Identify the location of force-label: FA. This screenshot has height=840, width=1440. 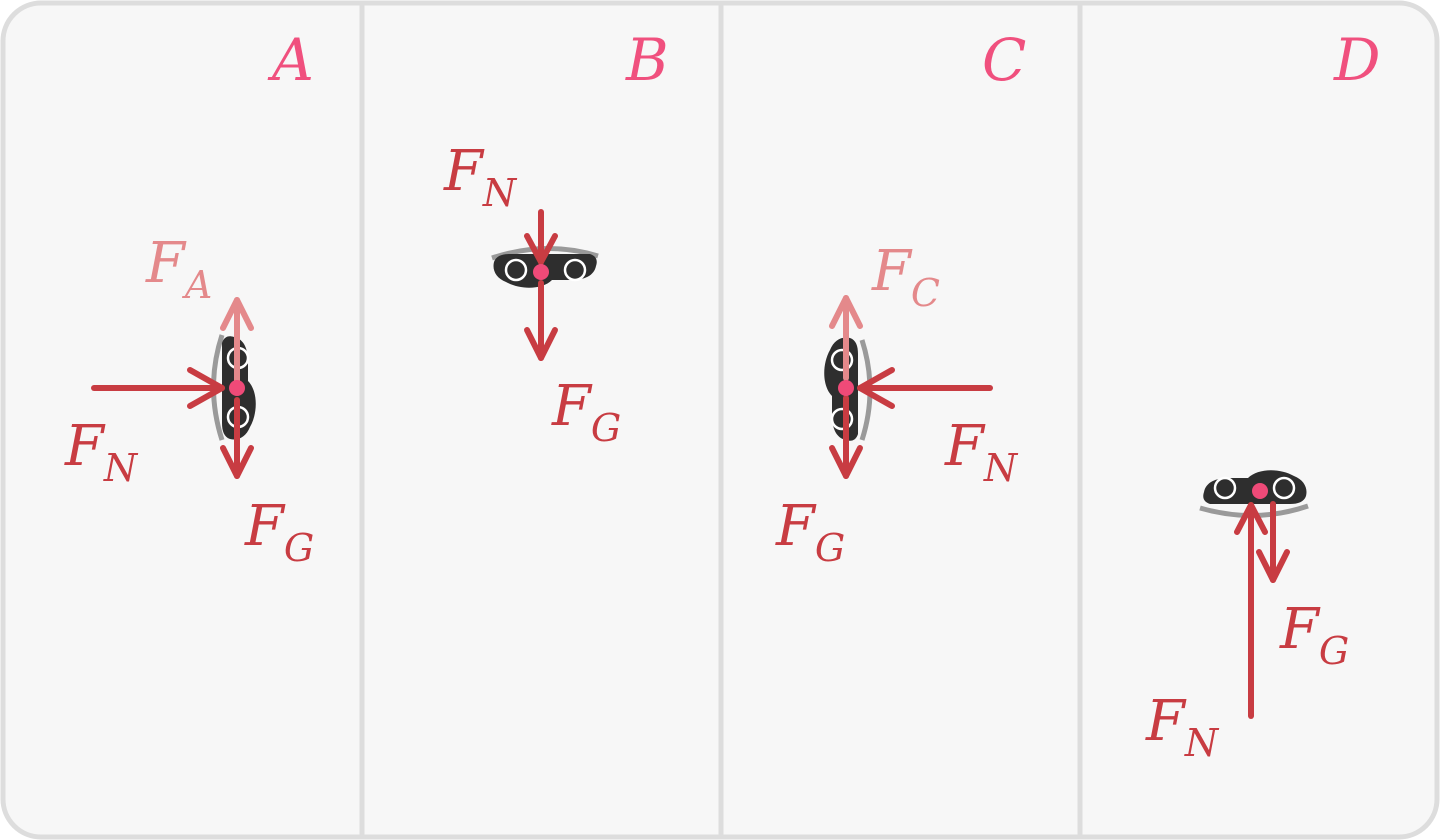
(178, 269).